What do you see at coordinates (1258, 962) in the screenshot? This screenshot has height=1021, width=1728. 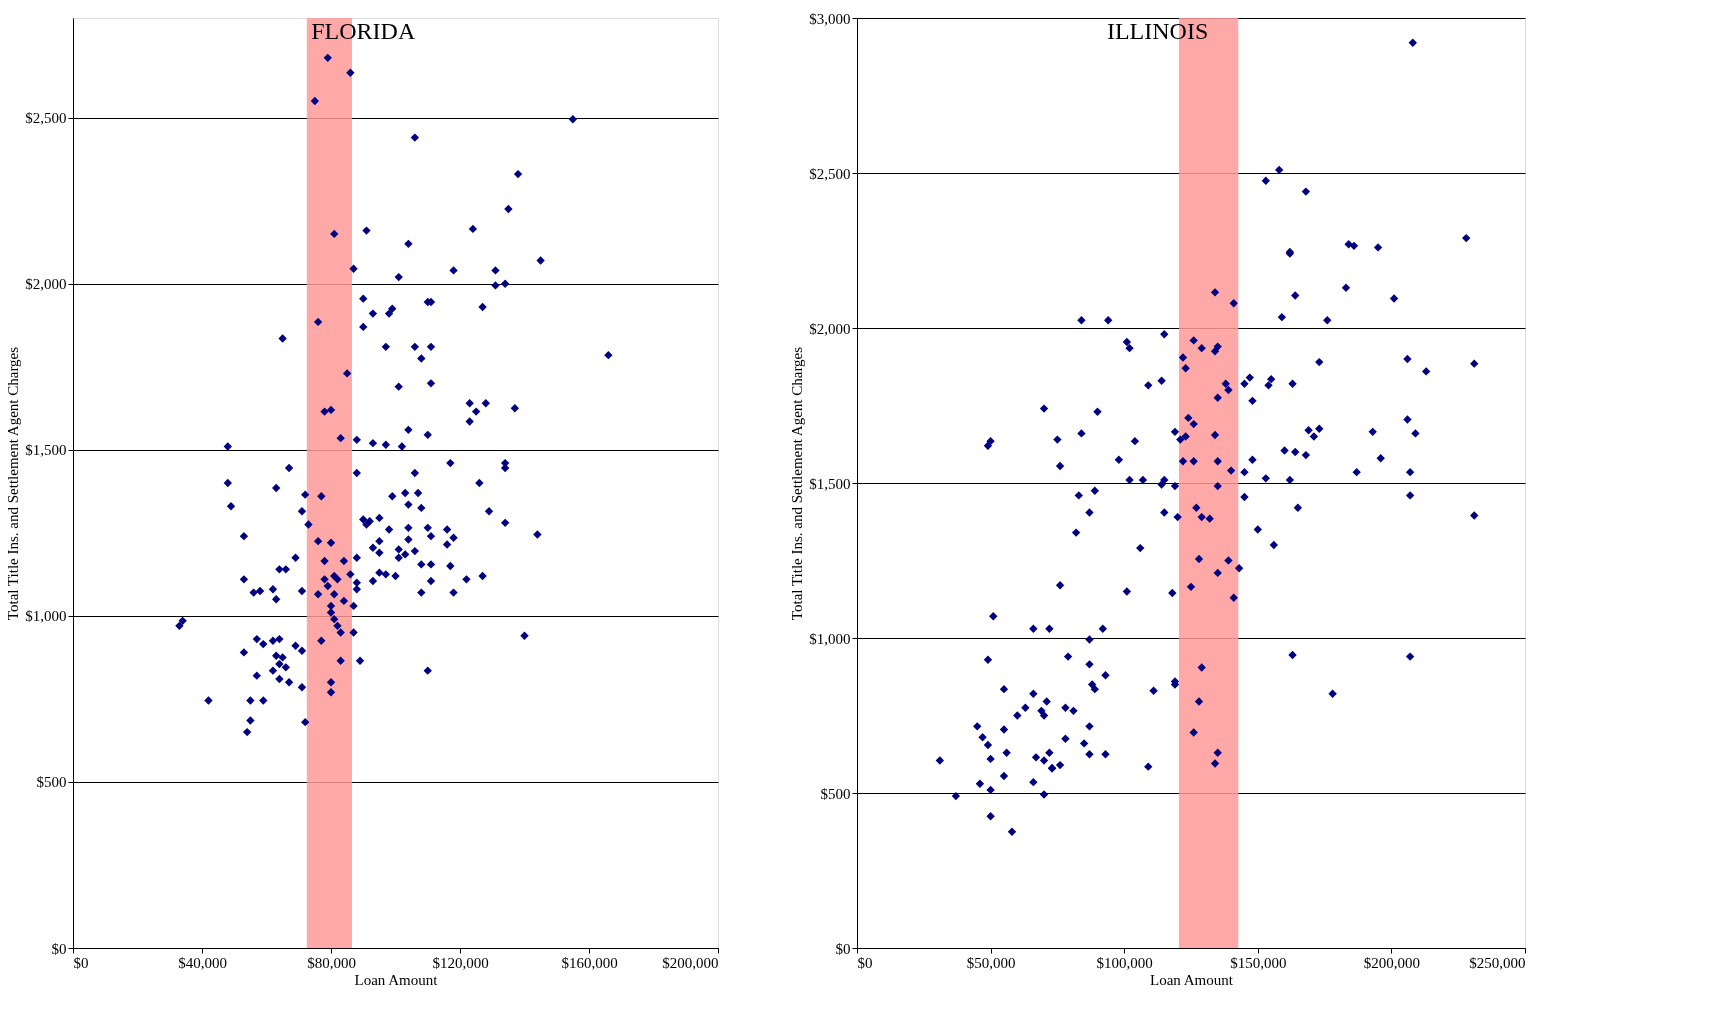 I see `x-tick-label: $150,000` at bounding box center [1258, 962].